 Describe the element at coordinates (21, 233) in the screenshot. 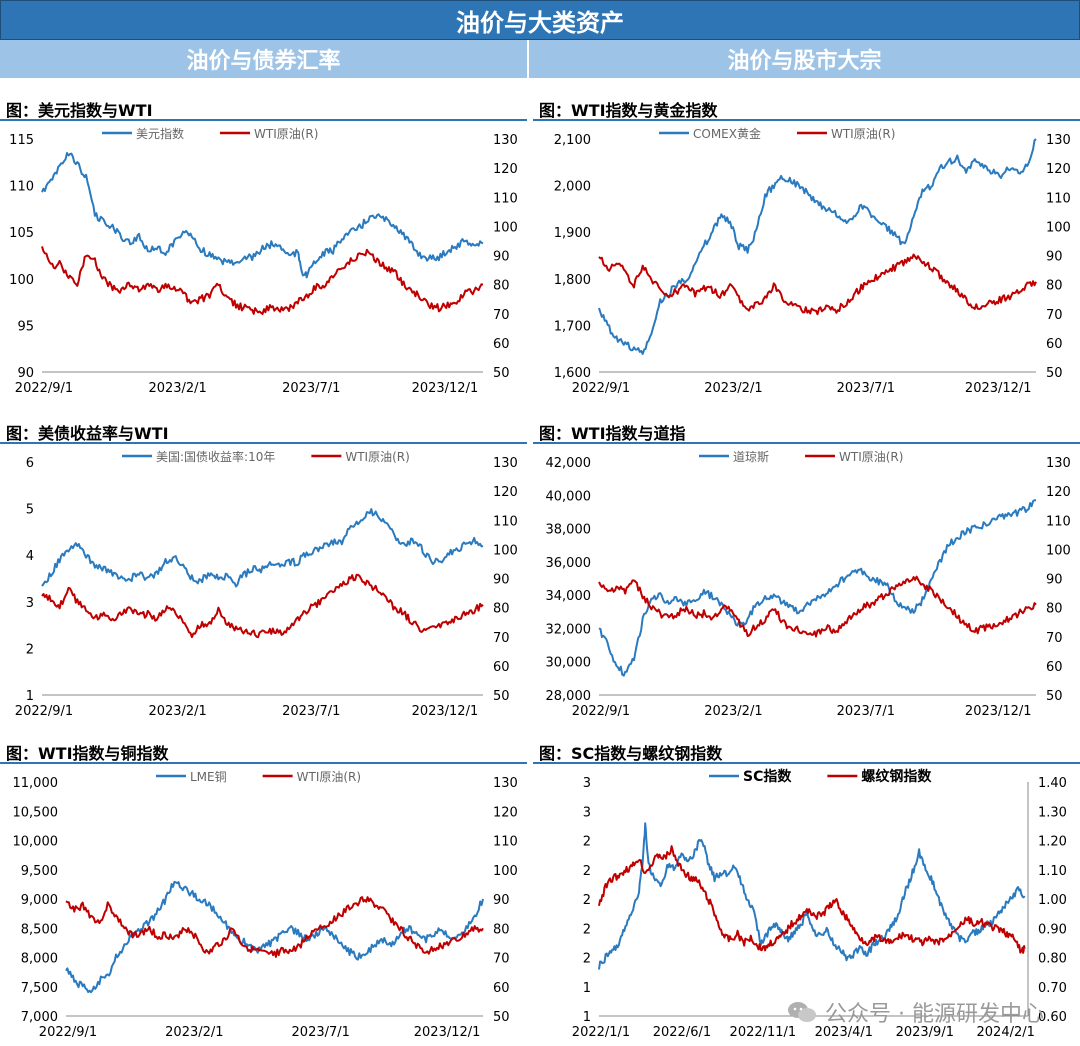

I see `y-left-tick-label: 105` at that location.